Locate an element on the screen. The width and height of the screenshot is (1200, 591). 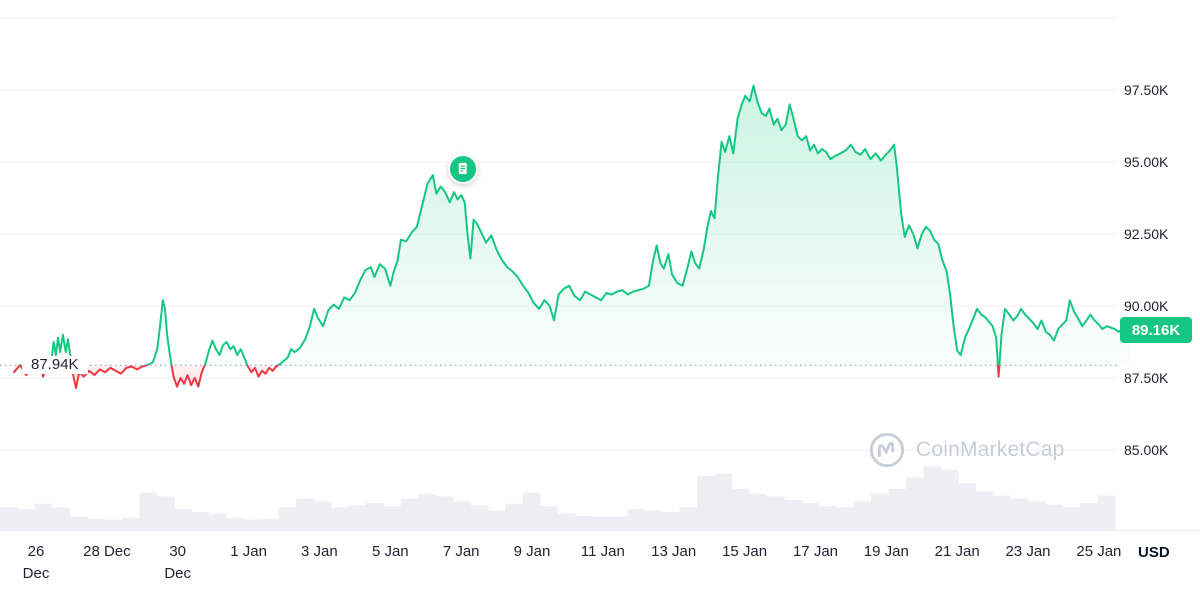
x-axis-tick: 28 Dec is located at coordinates (107, 551).